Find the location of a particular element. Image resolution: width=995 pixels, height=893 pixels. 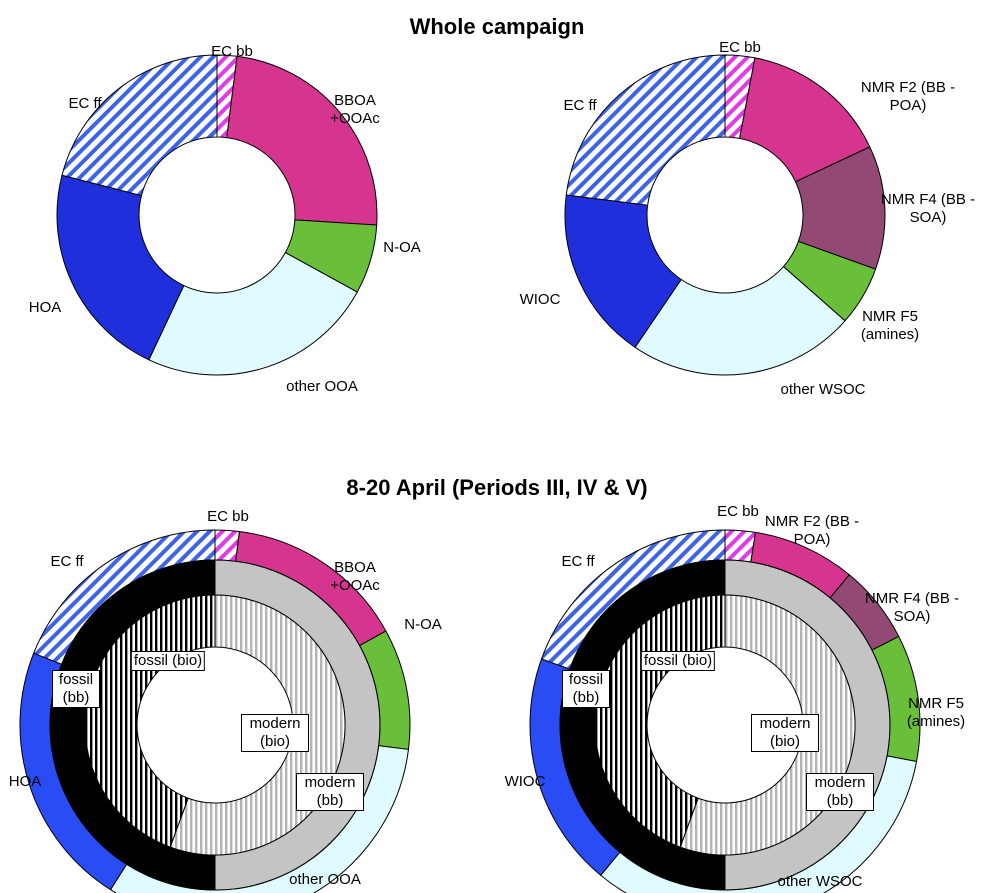

chart-title: Whole campaign is located at coordinates (497, 26).